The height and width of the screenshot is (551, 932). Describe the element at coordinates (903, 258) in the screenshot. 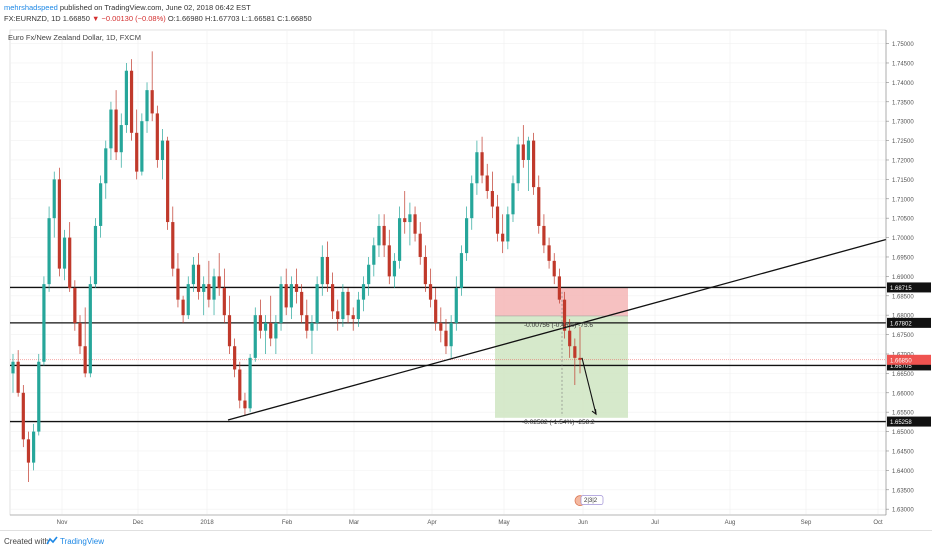

I see `y-tick-label: 1.69500` at that location.